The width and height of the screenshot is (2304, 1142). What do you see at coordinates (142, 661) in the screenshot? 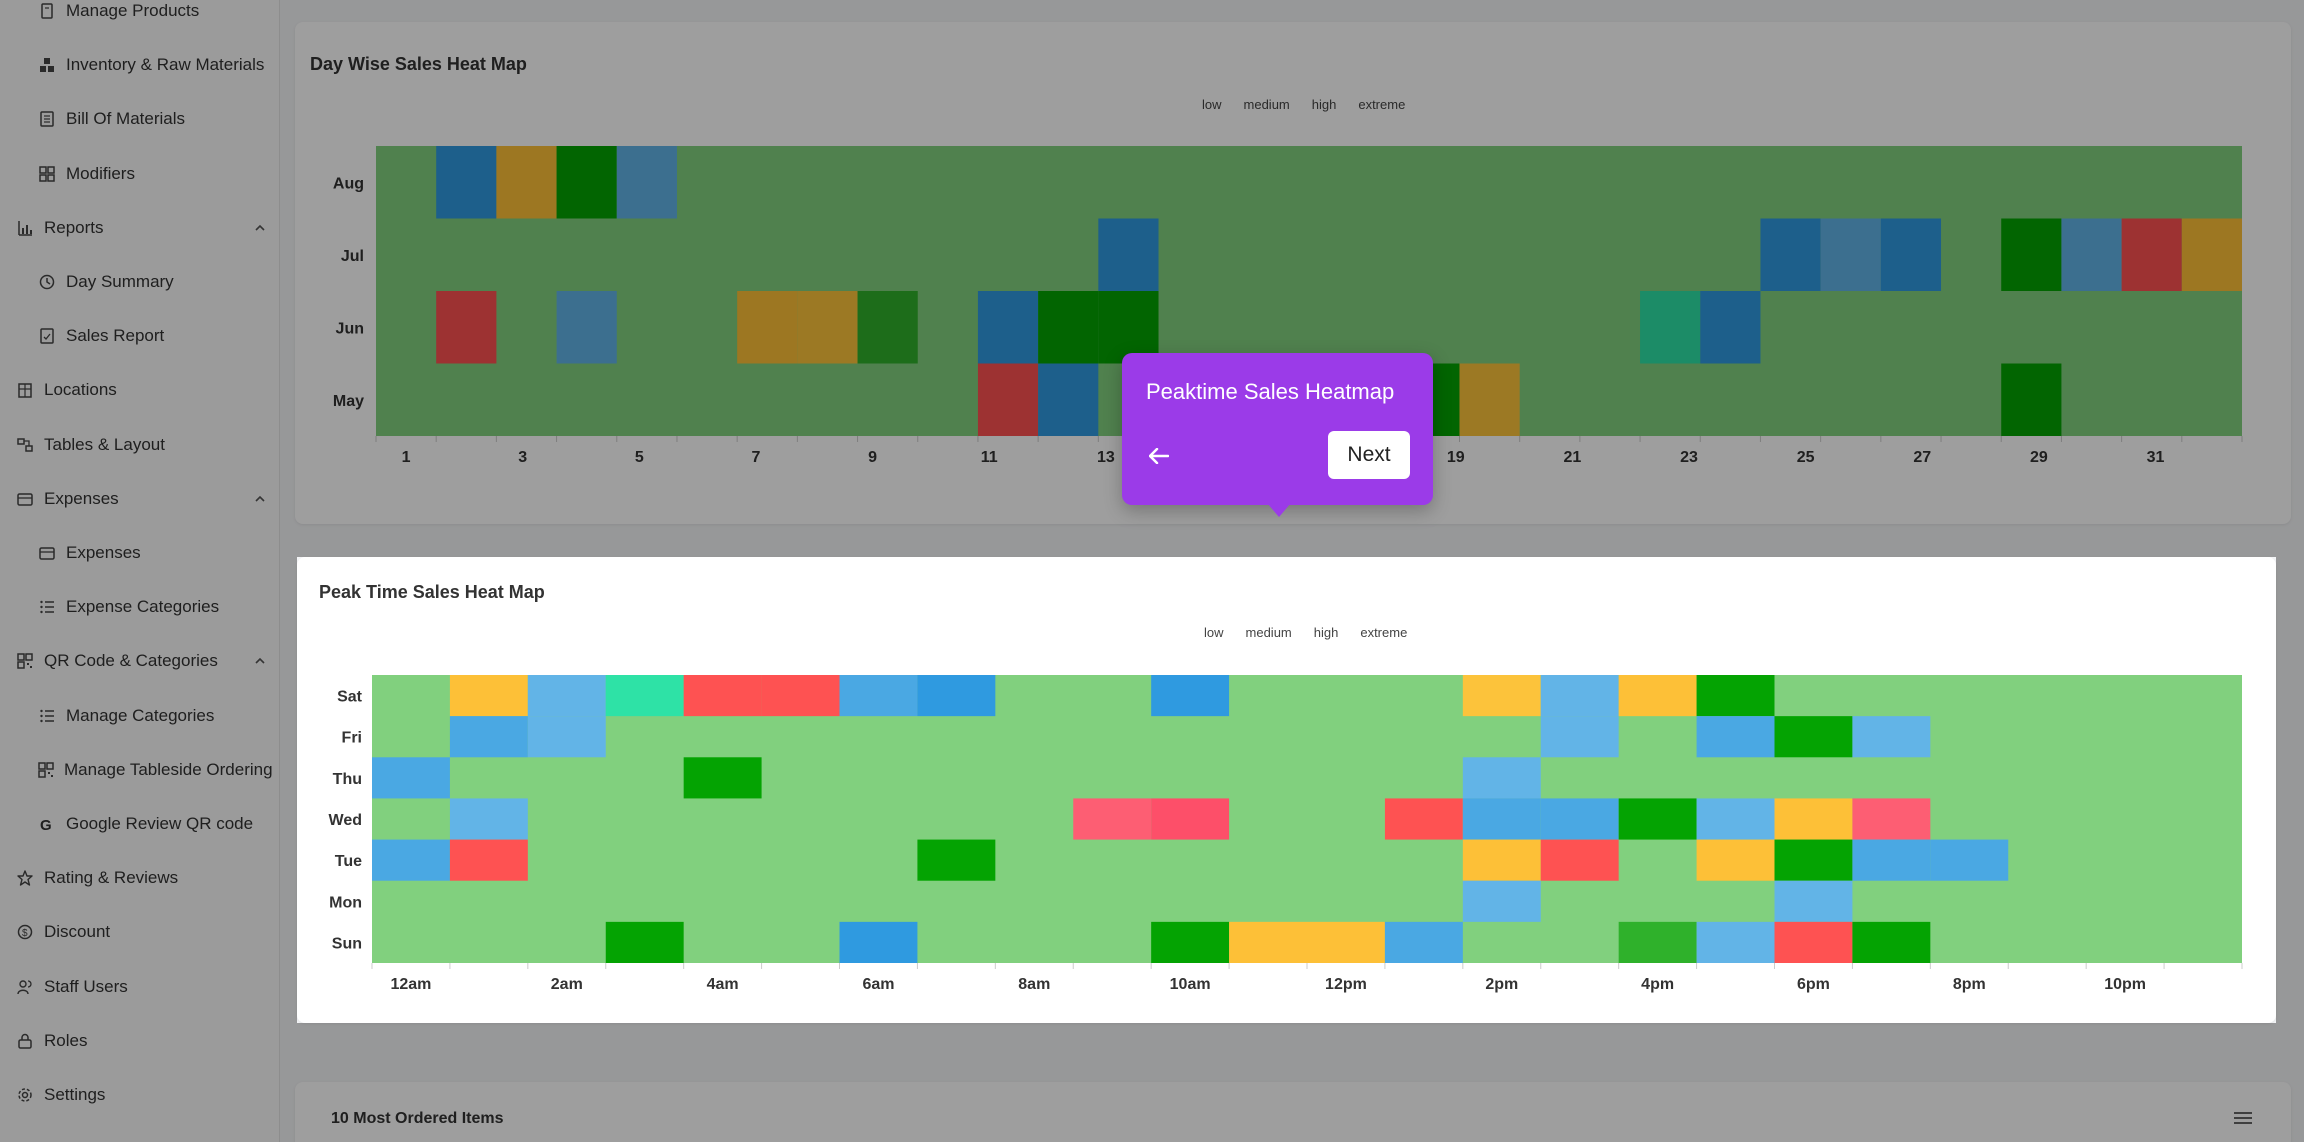
I see `sidebar-item-qr-code-categories: QR Code & Categories` at bounding box center [142, 661].